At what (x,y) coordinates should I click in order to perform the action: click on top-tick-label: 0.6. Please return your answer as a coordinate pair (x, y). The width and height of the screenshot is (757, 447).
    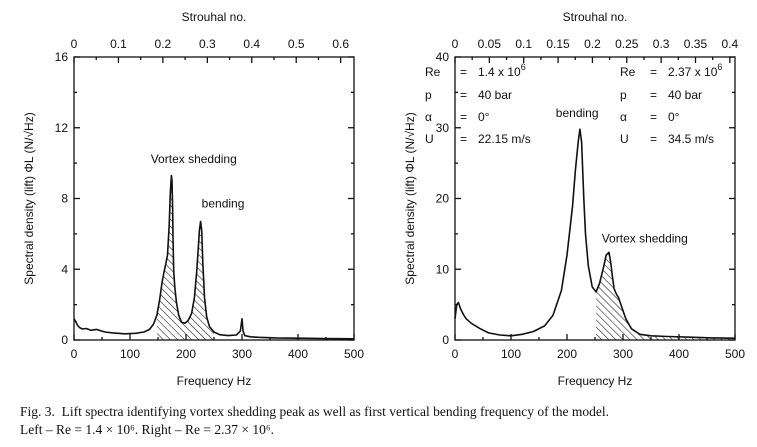
    Looking at the image, I should click on (340, 44).